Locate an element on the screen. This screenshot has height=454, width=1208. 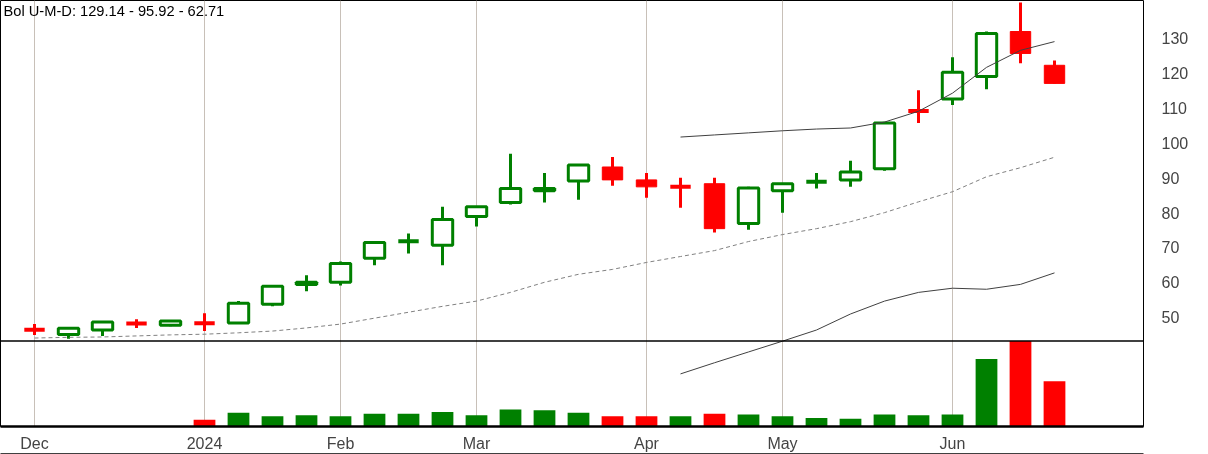
x-tick-label: Feb is located at coordinates (340, 443).